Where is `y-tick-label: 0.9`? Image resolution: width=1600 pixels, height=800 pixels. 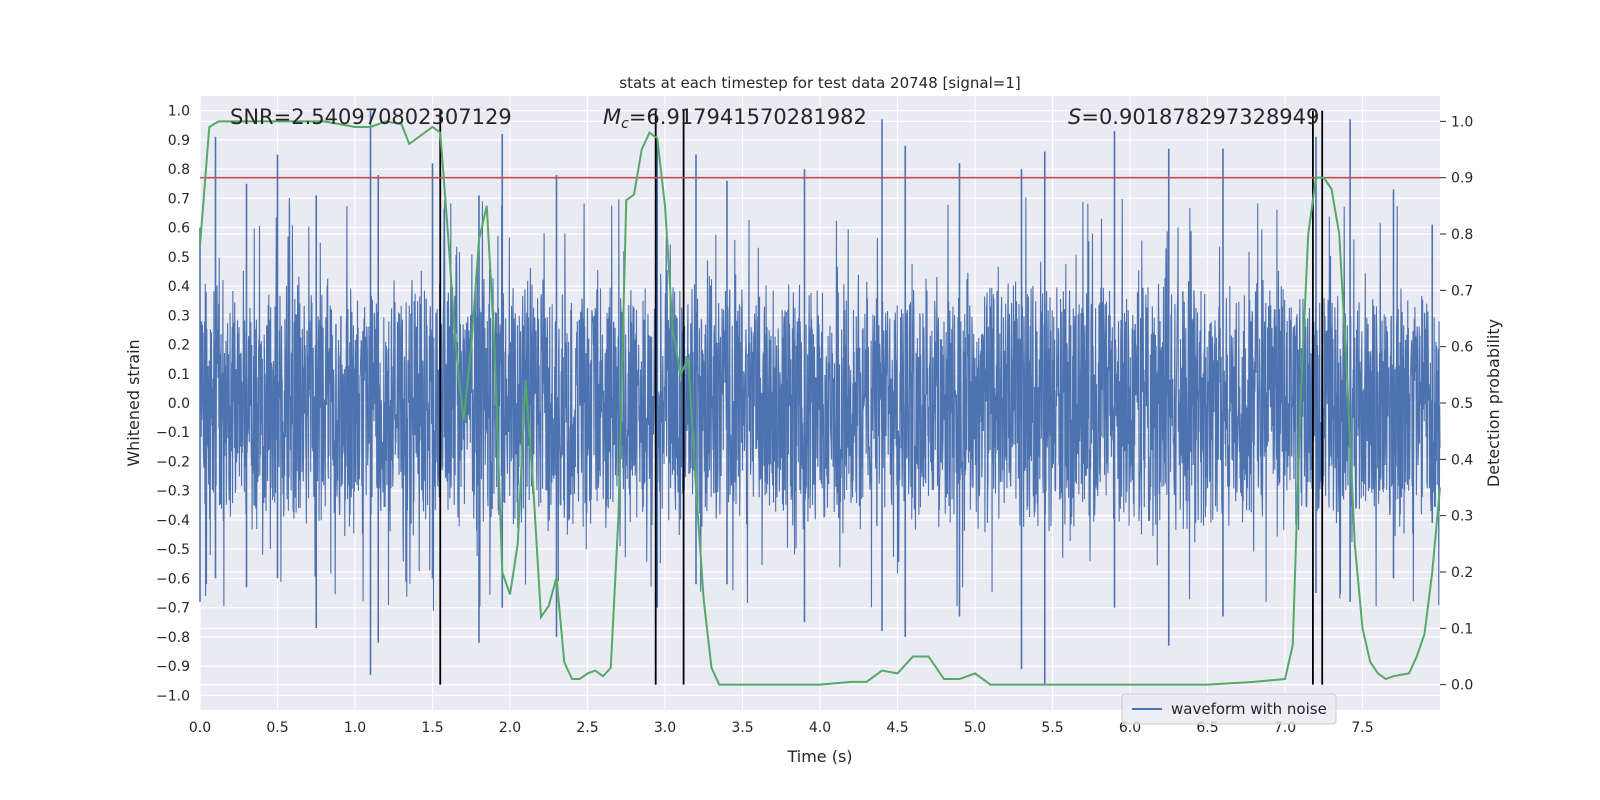
y-tick-label: 0.9 is located at coordinates (179, 141).